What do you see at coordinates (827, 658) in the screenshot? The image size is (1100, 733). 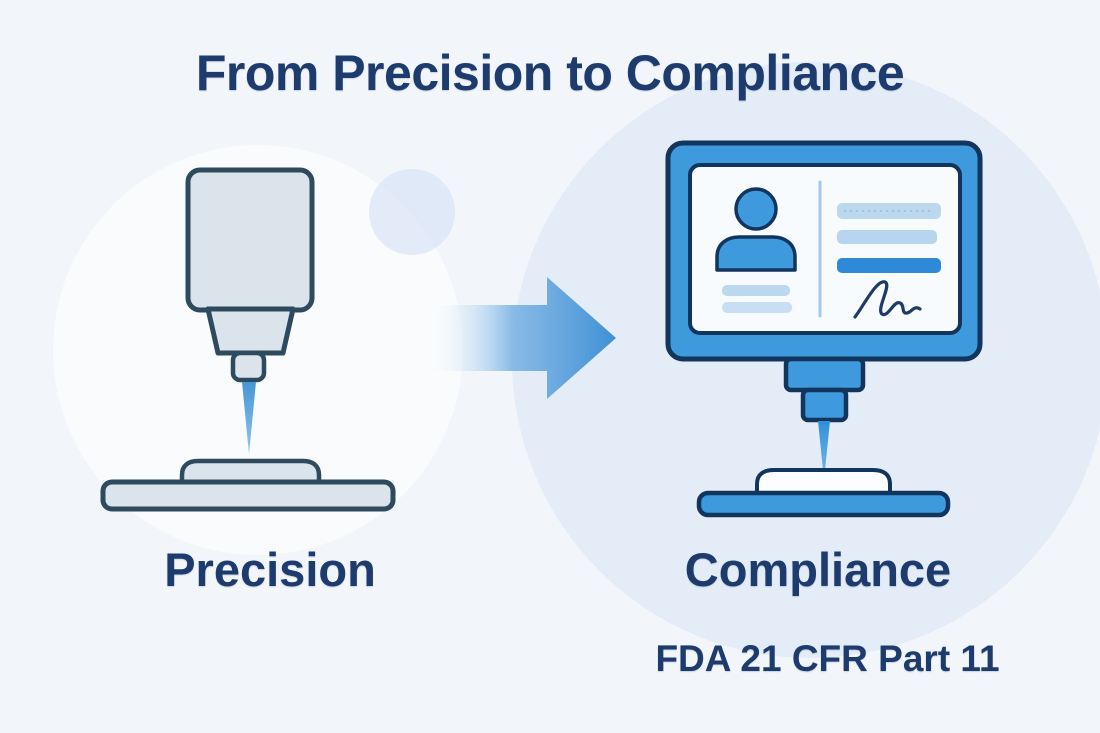 I see `regulation-caption: FDA 21 CFR Part 11` at bounding box center [827, 658].